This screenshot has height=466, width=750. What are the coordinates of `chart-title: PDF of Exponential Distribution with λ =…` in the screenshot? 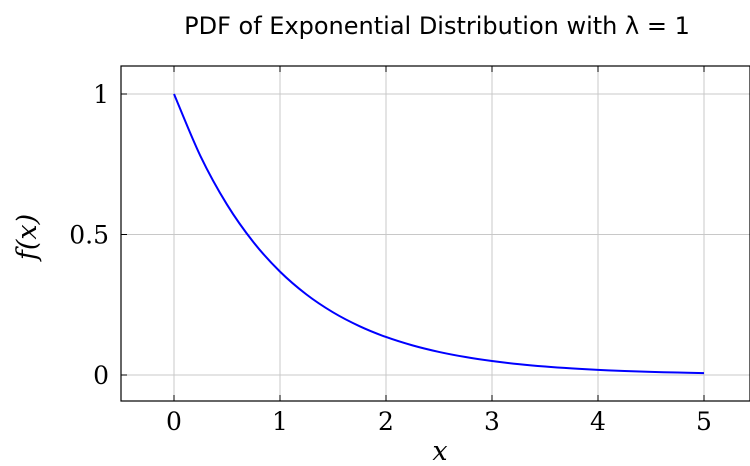 It's located at (437, 26).